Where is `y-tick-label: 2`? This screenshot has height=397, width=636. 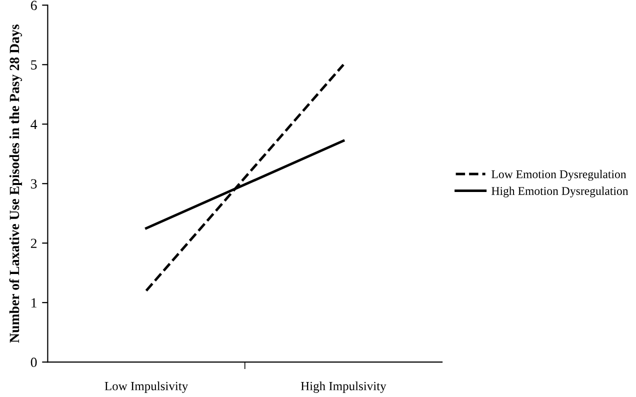 y-tick-label: 2 is located at coordinates (33, 243).